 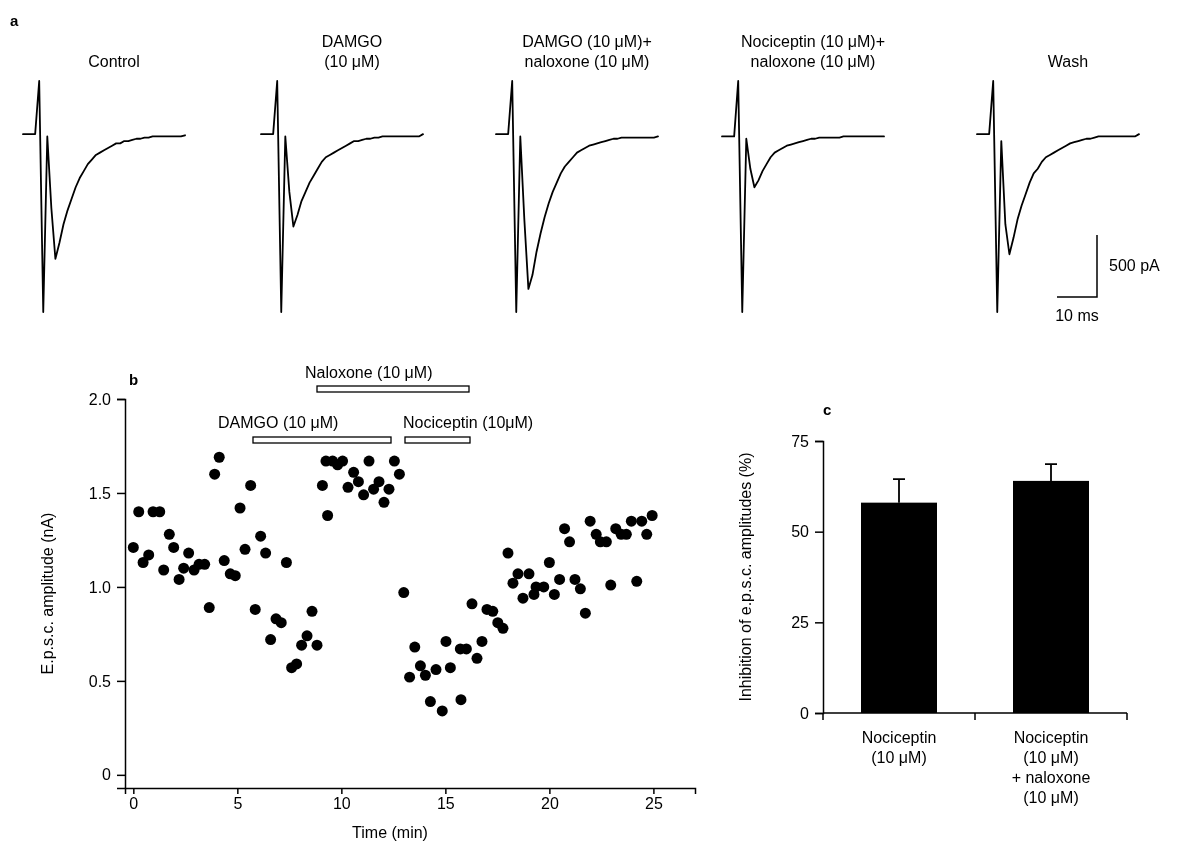 I want to click on x-tick-label: 5, so click(x=238, y=804).